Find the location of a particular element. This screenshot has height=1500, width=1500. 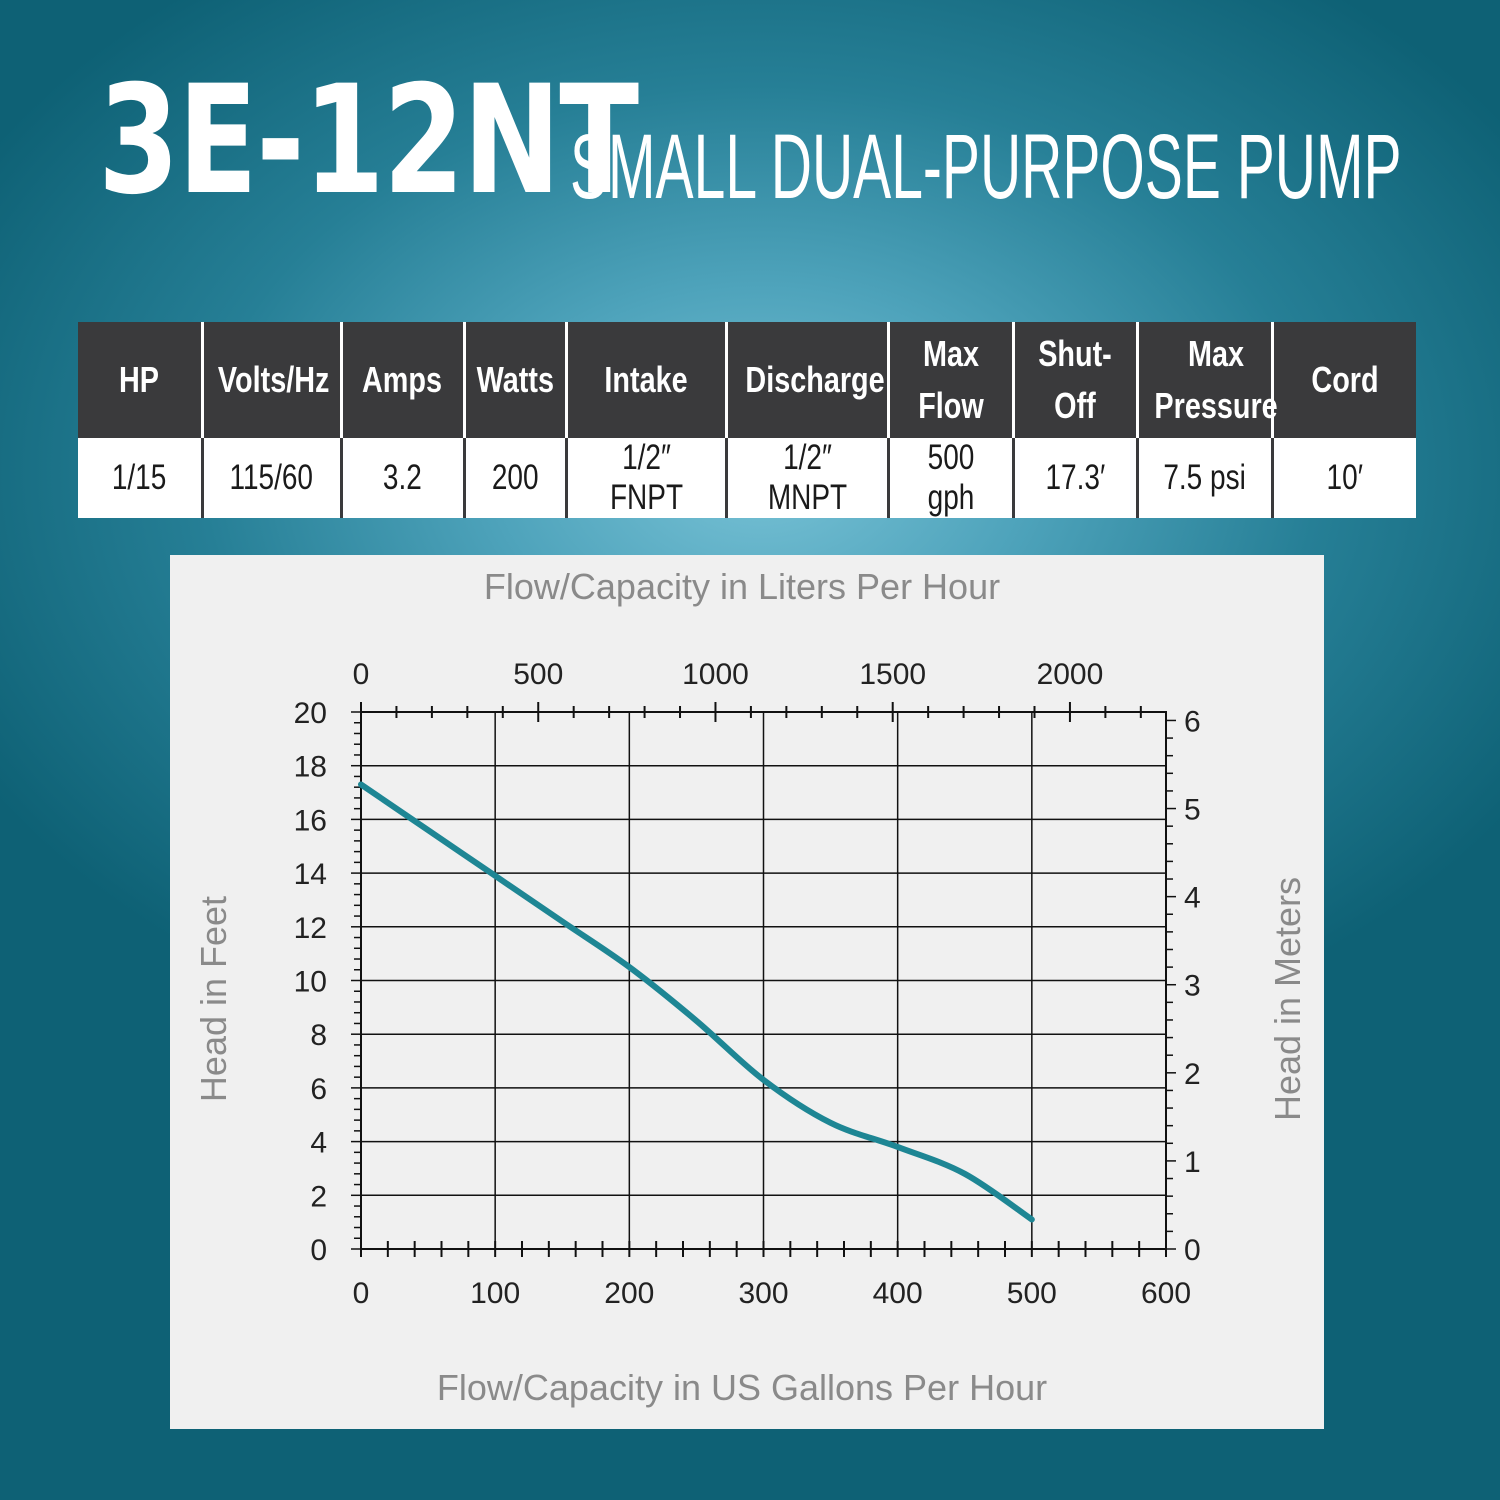

x-tick-label: 500 is located at coordinates (1032, 1293).